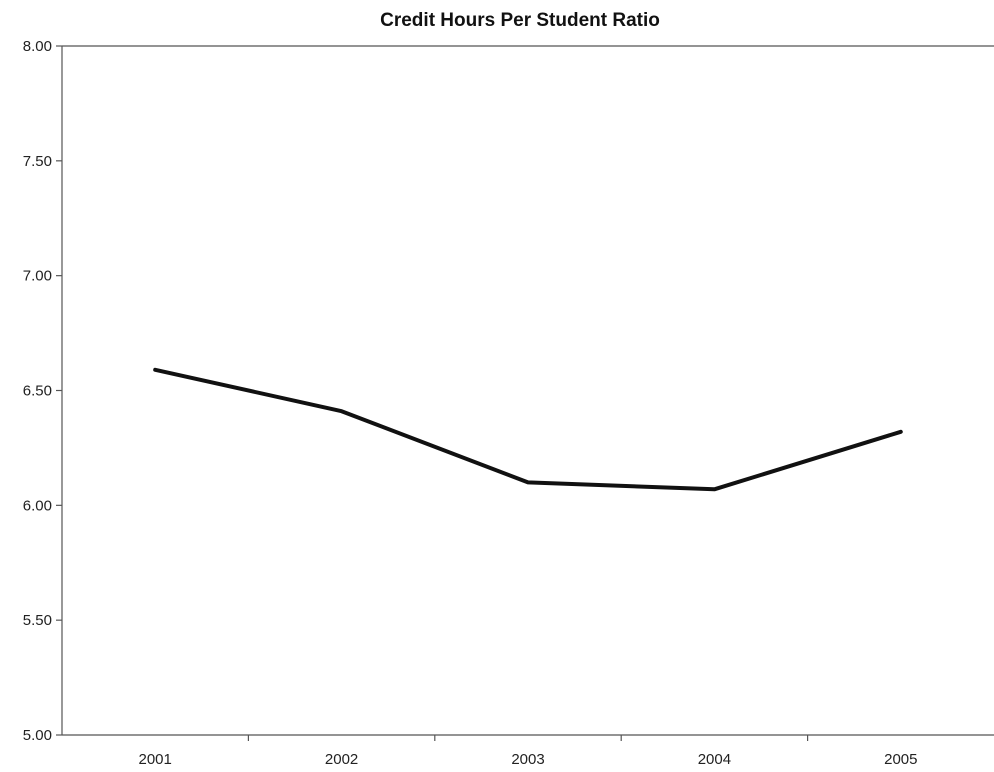 This screenshot has width=994, height=772. What do you see at coordinates (37, 46) in the screenshot?
I see `y-tick-label: 8.00` at bounding box center [37, 46].